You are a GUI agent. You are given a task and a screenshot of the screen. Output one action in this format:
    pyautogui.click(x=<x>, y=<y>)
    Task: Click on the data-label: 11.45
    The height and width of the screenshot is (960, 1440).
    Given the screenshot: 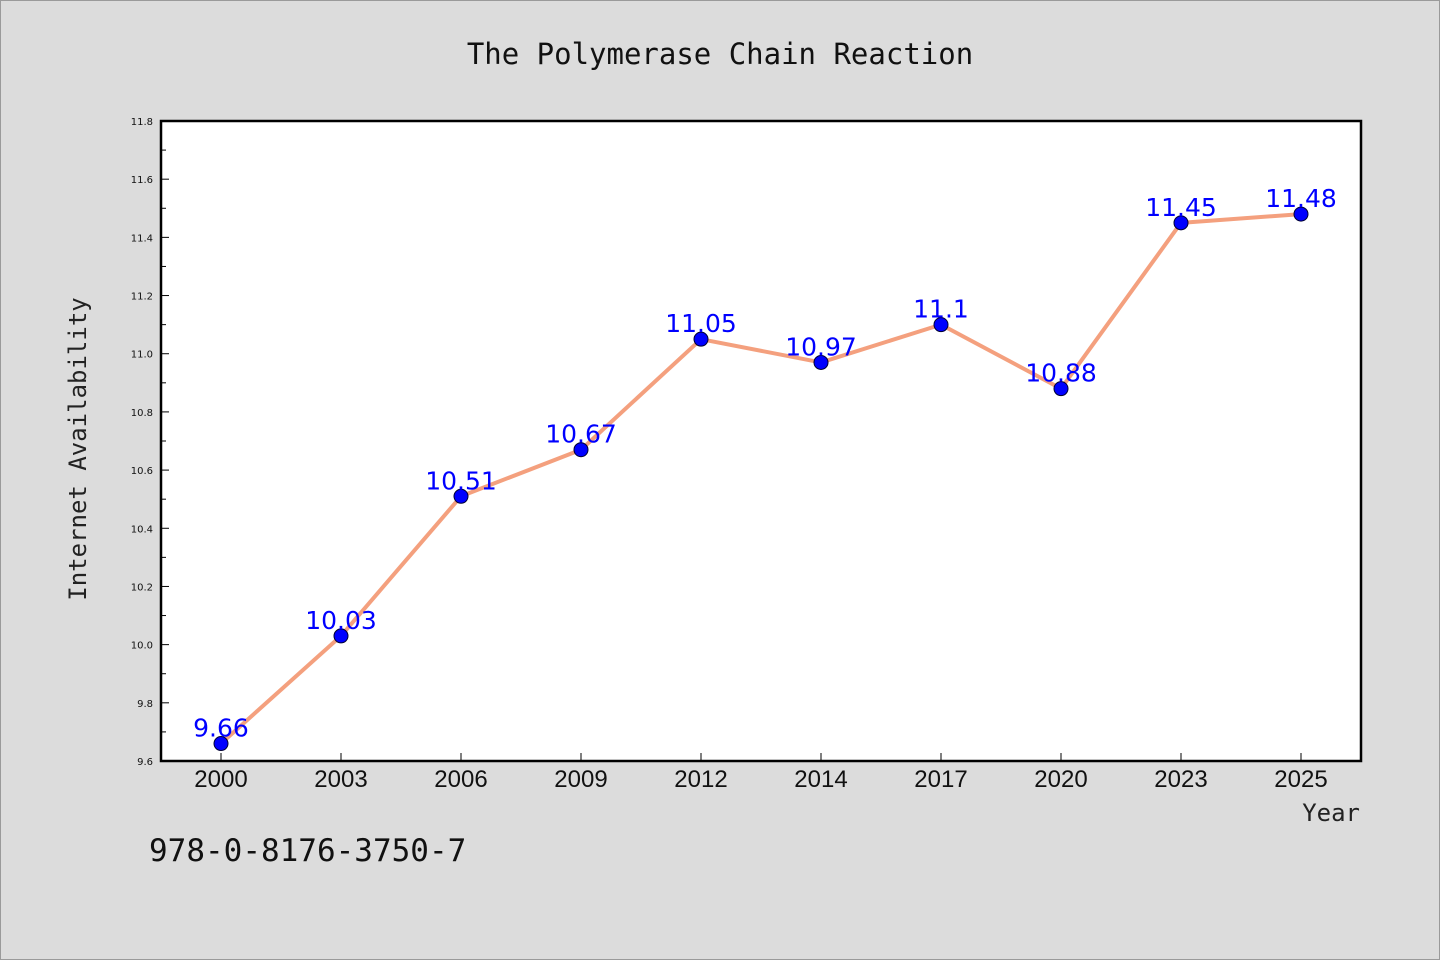 What is the action you would take?
    pyautogui.click(x=1181, y=207)
    